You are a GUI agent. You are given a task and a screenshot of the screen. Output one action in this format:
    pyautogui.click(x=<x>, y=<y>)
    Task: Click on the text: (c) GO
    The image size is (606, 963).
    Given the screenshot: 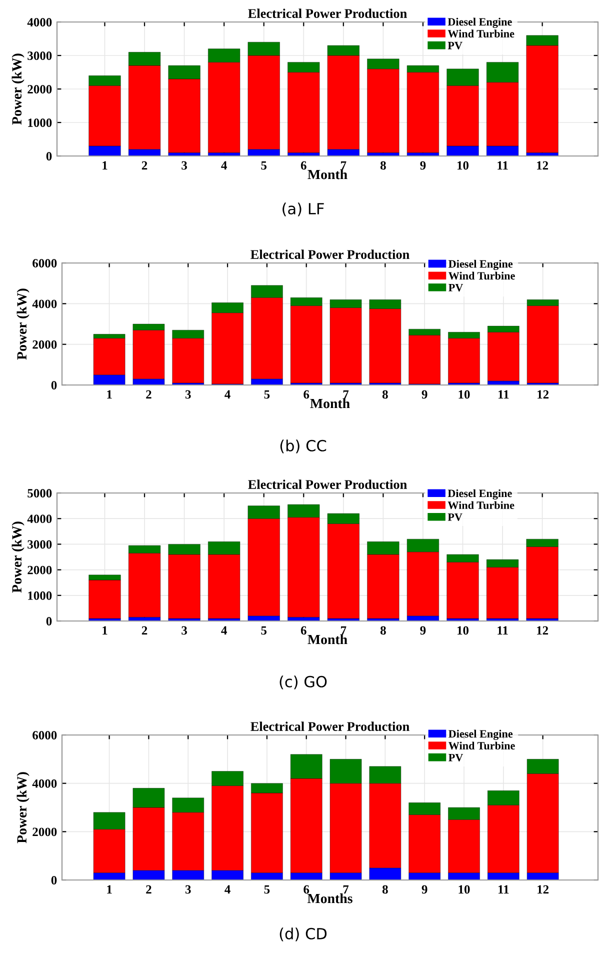 What is the action you would take?
    pyautogui.click(x=303, y=683)
    